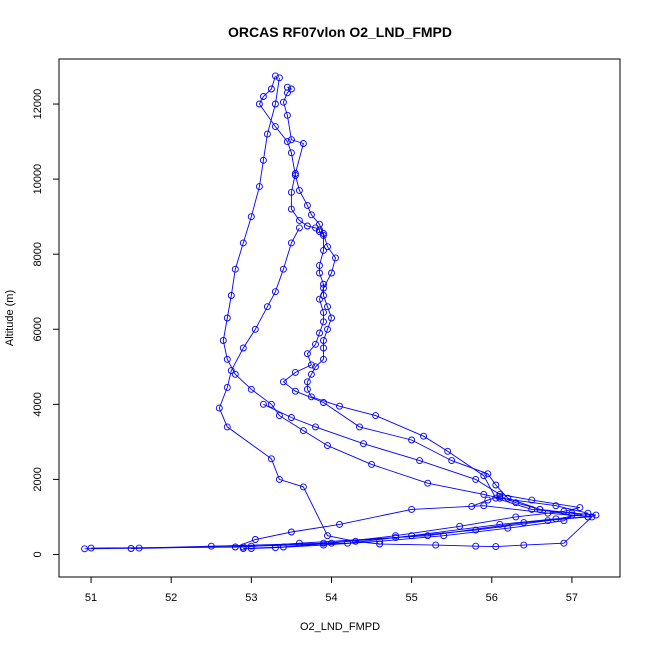  What do you see at coordinates (38, 179) in the screenshot?
I see `y-tick-label: 10000` at bounding box center [38, 179].